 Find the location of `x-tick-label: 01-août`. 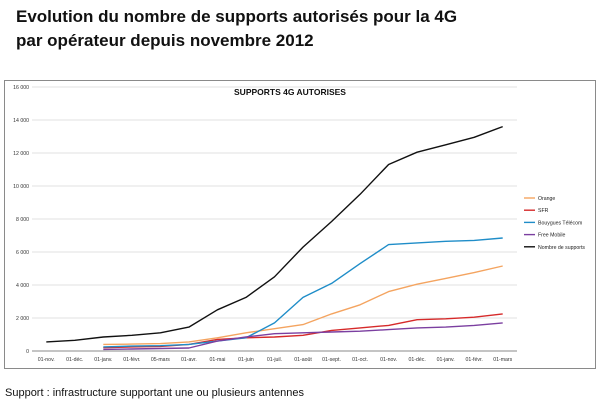

x-tick-label: 01-août is located at coordinates (303, 360).